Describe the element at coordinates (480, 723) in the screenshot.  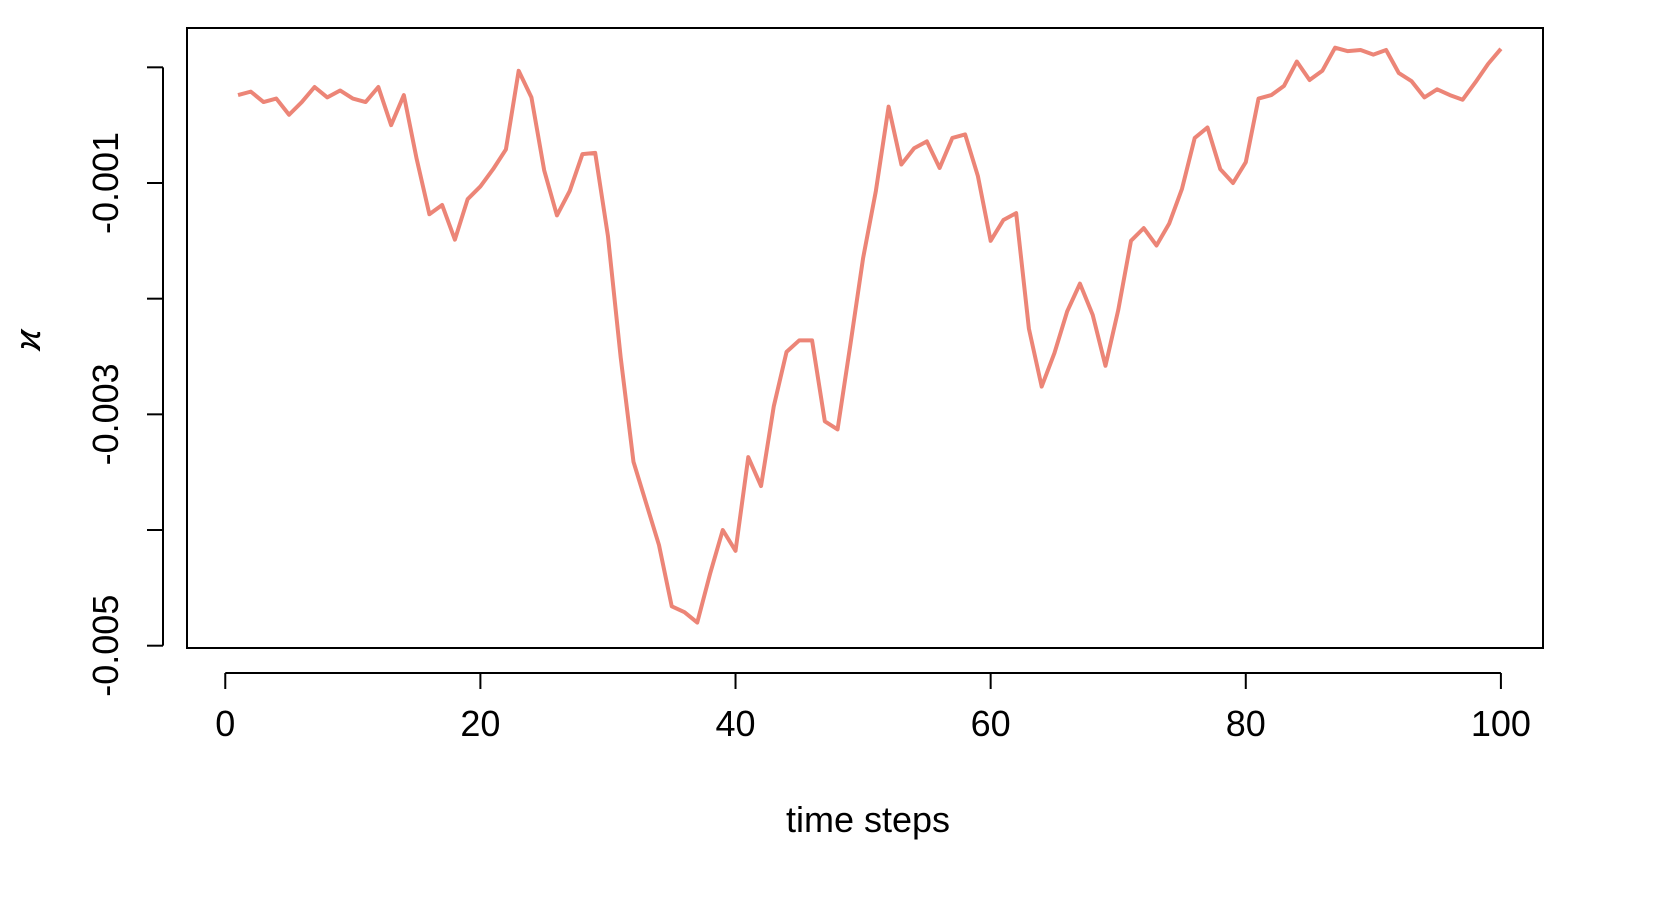
I see `x-tick-label: 20` at that location.